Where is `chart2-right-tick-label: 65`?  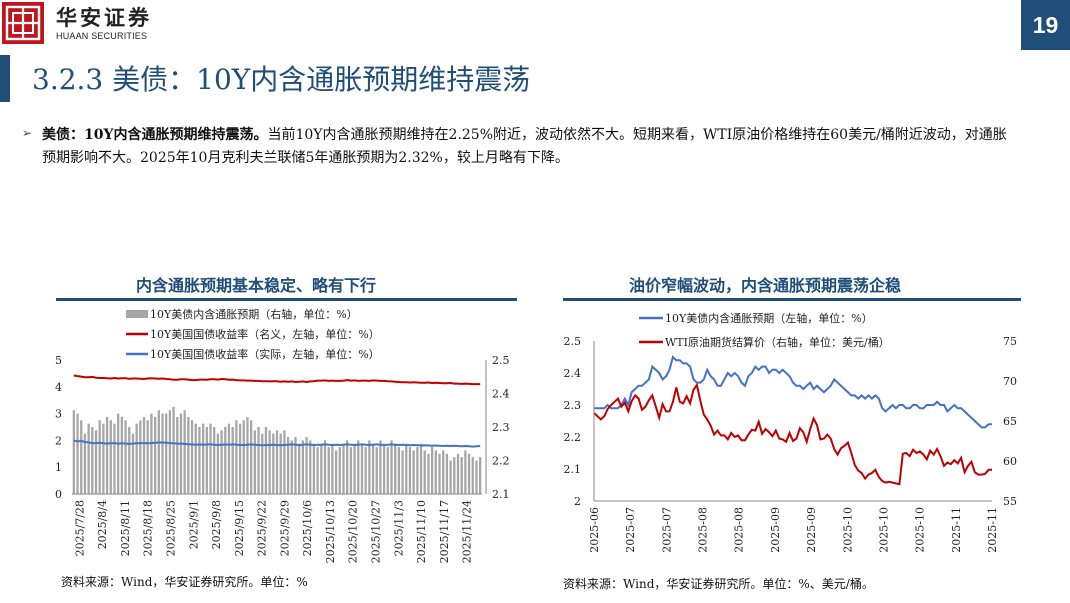 chart2-right-tick-label: 65 is located at coordinates (1010, 421).